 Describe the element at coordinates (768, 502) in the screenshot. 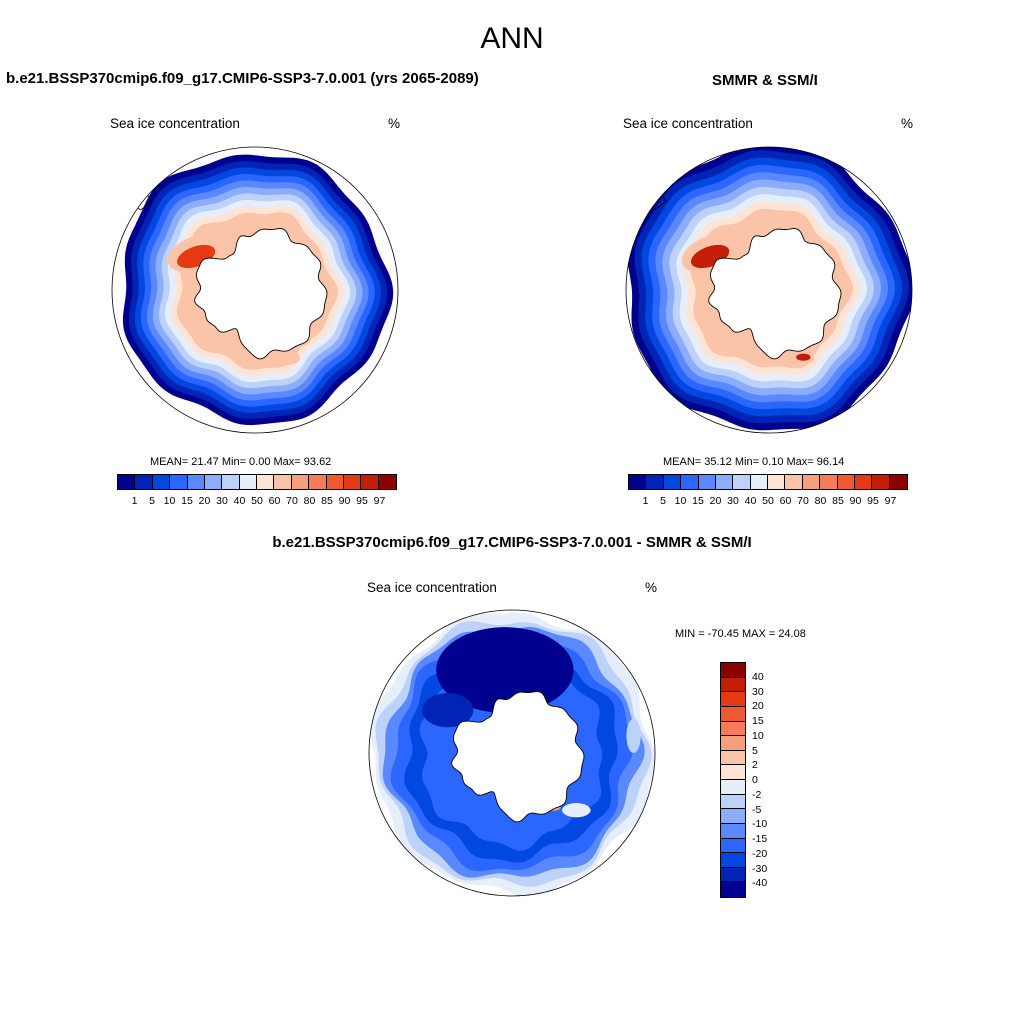

I see `panel-2-colorbar-ticks: 1 5 10 15 20 30 40 50 60 70 80 85 90 95 97` at that location.